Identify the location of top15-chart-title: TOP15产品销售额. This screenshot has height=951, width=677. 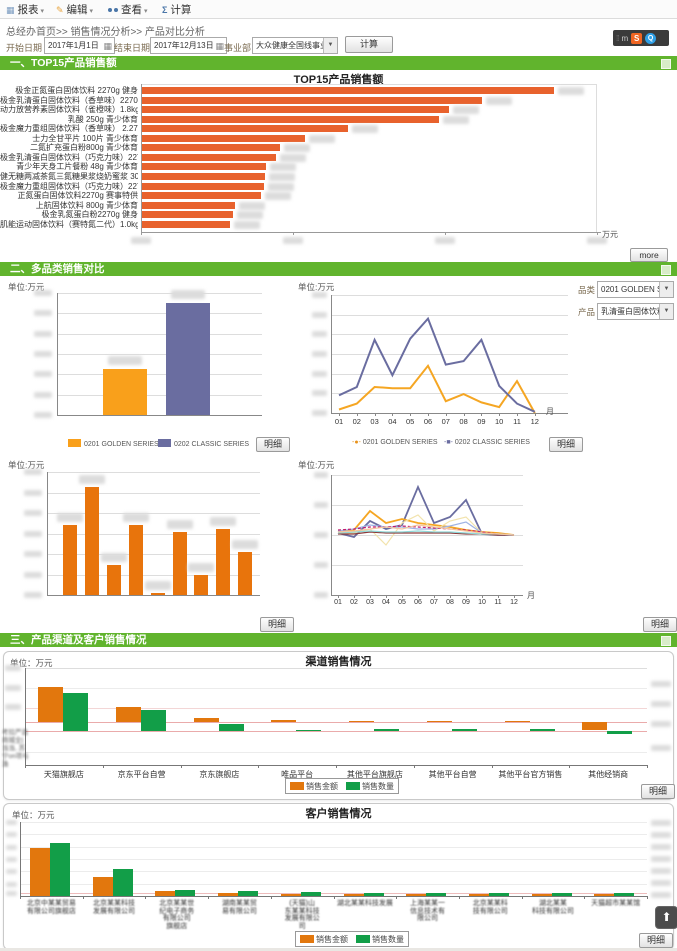
(338, 80).